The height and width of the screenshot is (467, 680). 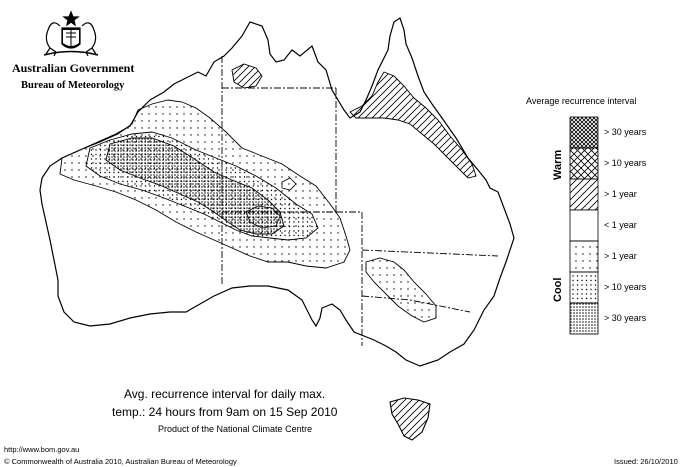 What do you see at coordinates (71, 33) in the screenshot?
I see `coat-of-arms-icon` at bounding box center [71, 33].